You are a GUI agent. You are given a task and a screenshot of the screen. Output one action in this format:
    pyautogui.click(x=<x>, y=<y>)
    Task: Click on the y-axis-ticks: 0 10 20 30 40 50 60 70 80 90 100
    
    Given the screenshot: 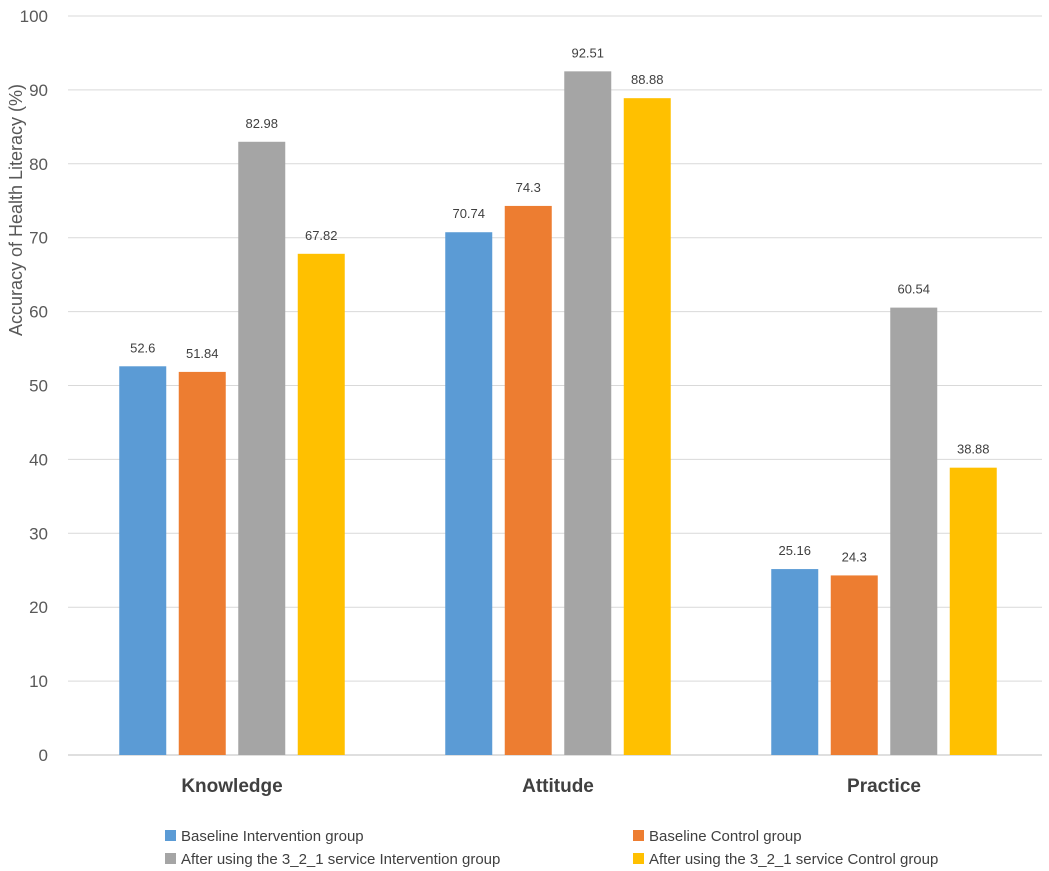 What is the action you would take?
    pyautogui.click(x=34, y=386)
    